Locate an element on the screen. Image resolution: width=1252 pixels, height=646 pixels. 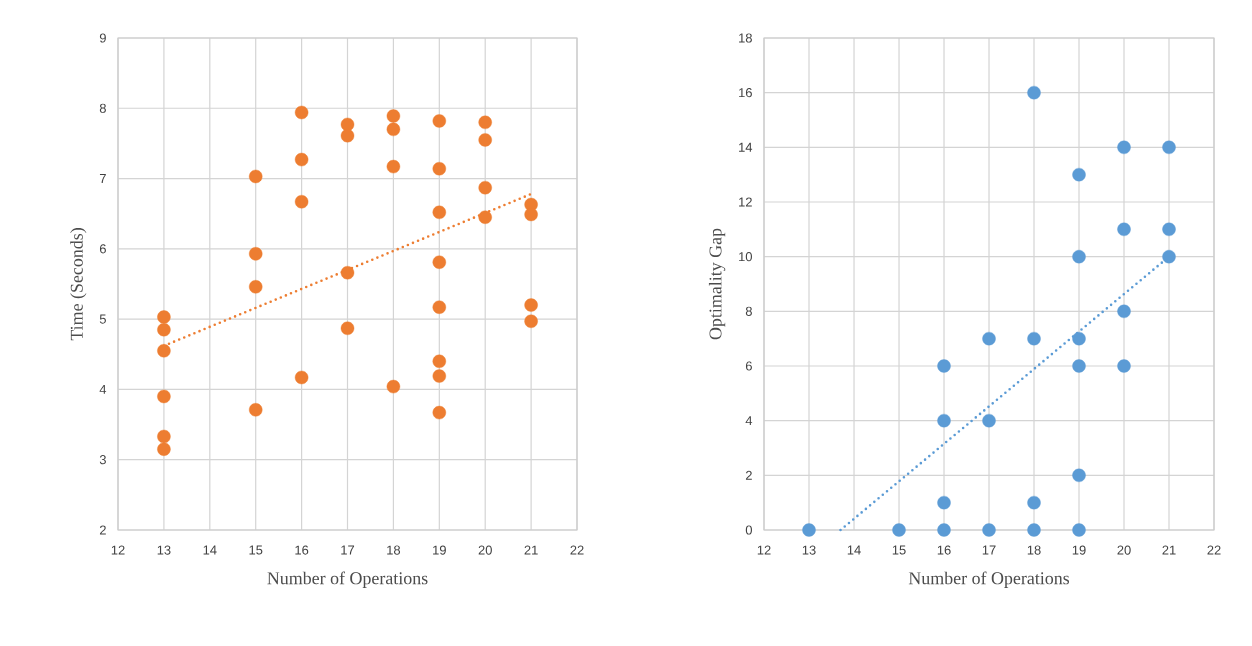
y-tick-label: 18 is located at coordinates (745, 38).